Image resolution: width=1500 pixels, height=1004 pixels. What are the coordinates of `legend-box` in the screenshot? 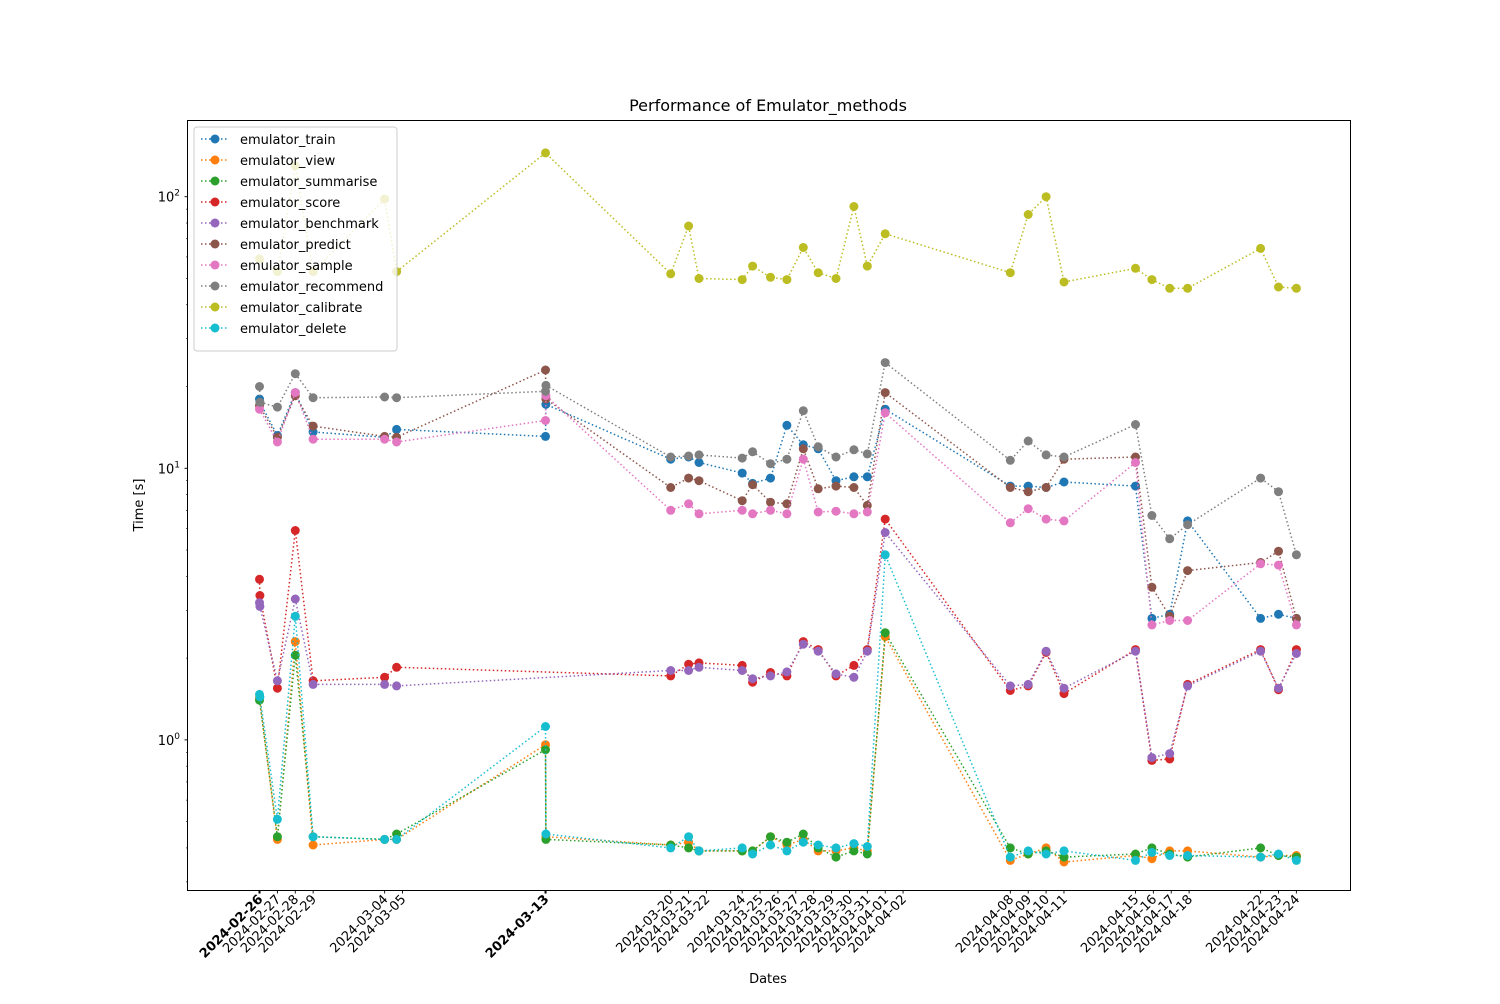 It's located at (295, 239).